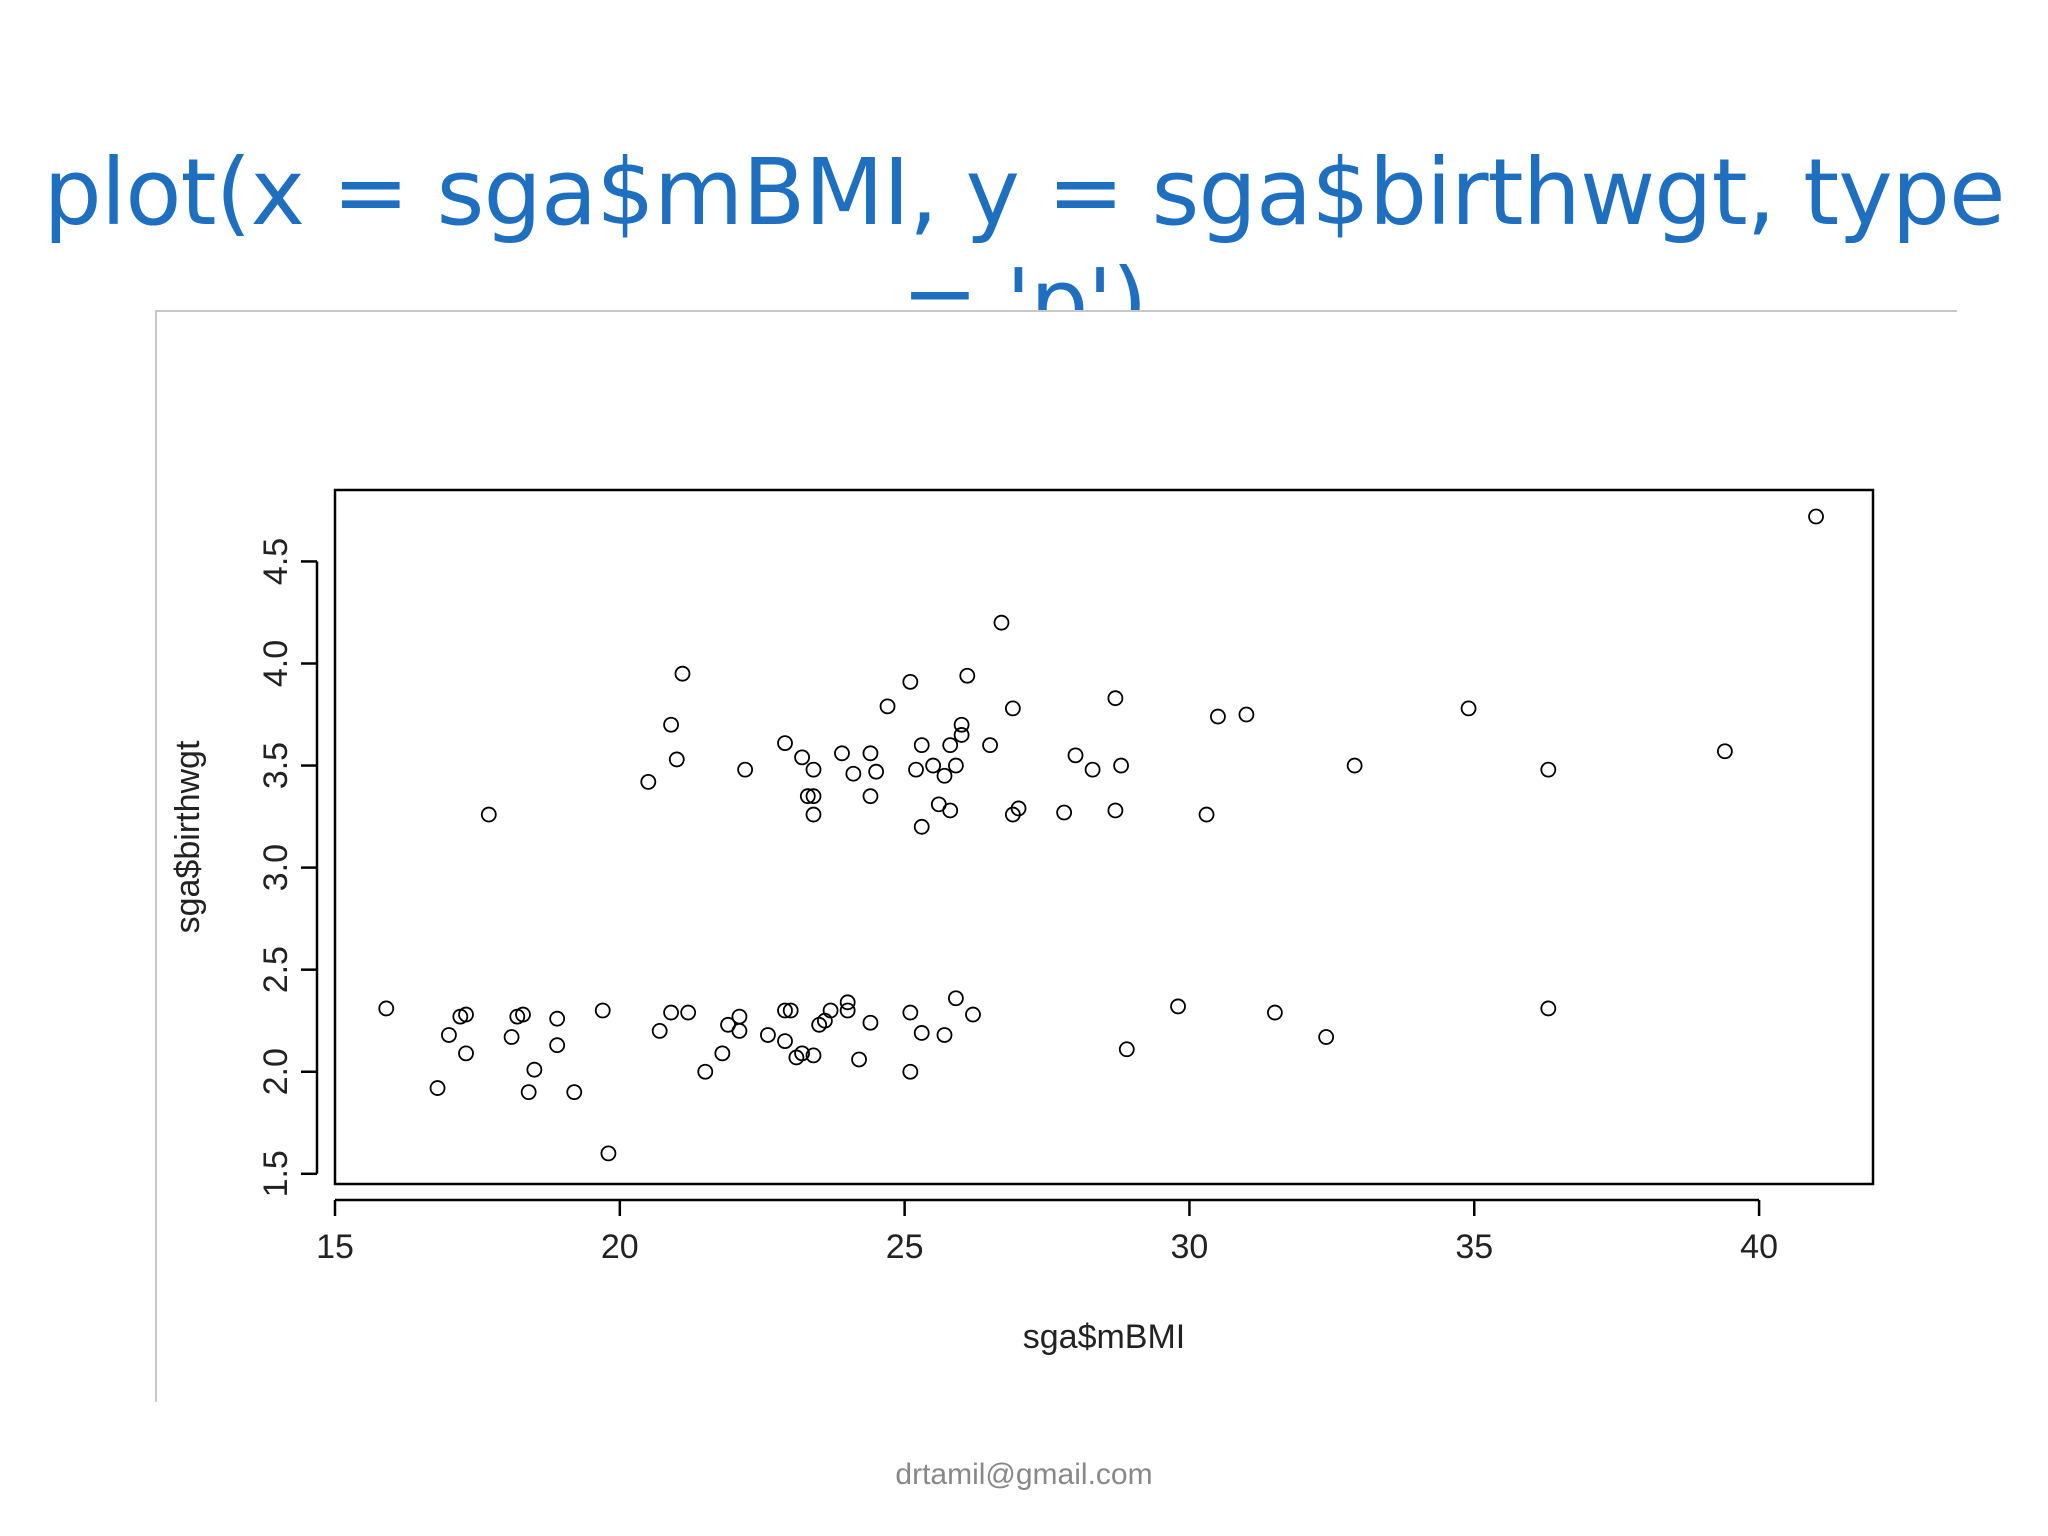 This screenshot has height=1536, width=2048. What do you see at coordinates (1104, 1337) in the screenshot?
I see `x-axis-label: sga$mBMI` at bounding box center [1104, 1337].